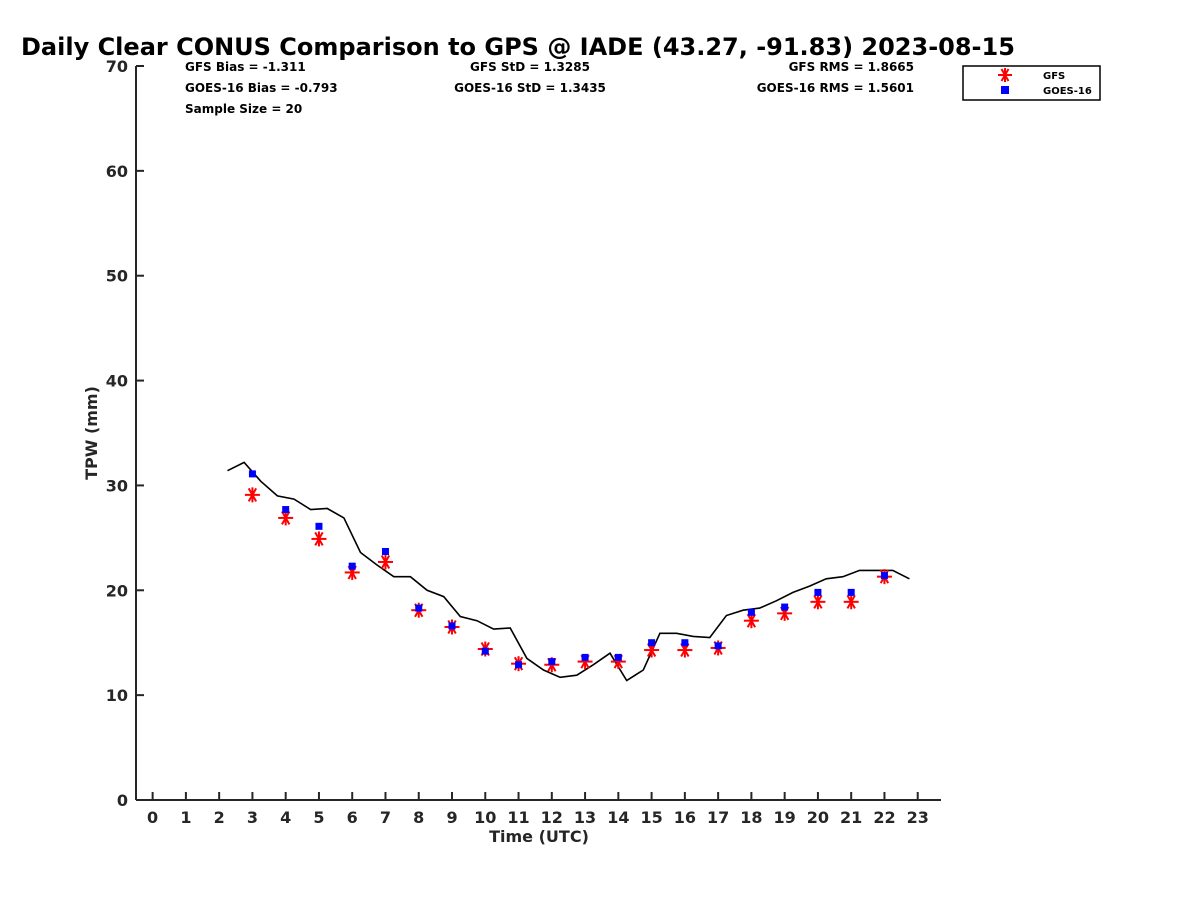 The image size is (1200, 900). What do you see at coordinates (539, 836) in the screenshot?
I see `x-axis-title: Time (UTC)` at bounding box center [539, 836].